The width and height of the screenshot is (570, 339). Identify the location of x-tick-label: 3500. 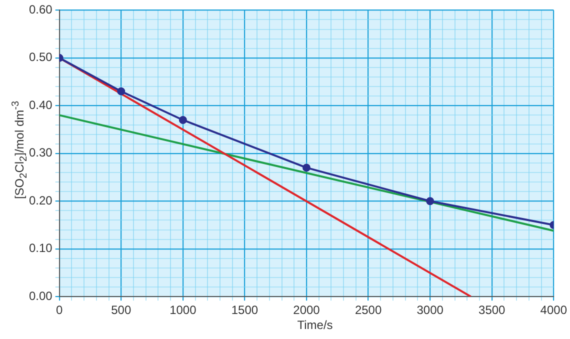
(492, 310).